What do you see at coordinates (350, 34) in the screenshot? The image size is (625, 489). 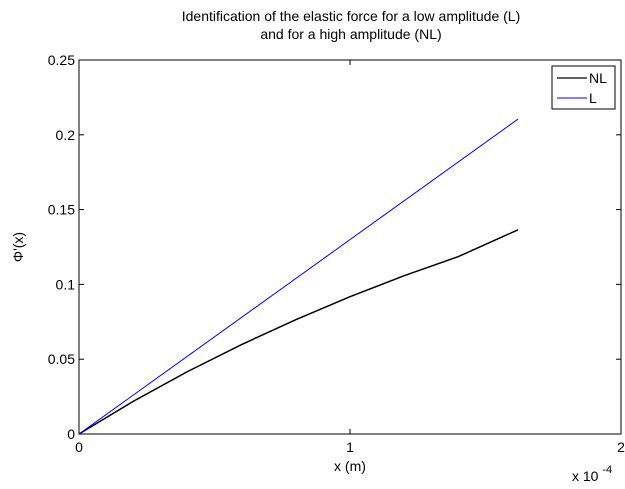 I see `chart-title-line-2: and for a high amplitude (NL)` at bounding box center [350, 34].